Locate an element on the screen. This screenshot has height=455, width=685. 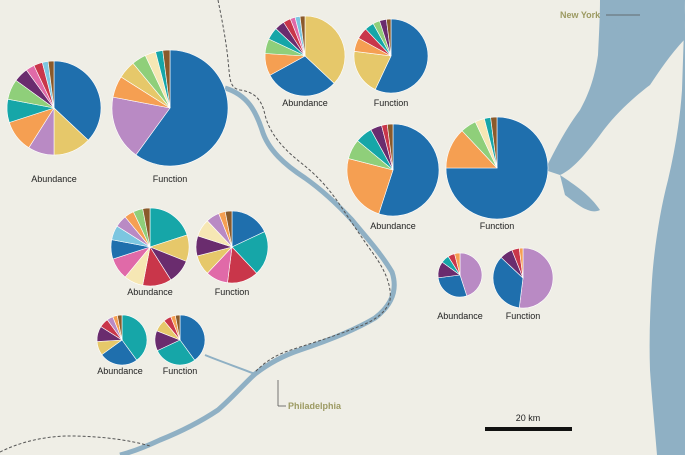
pie-site-west-function is located at coordinates (170, 108).